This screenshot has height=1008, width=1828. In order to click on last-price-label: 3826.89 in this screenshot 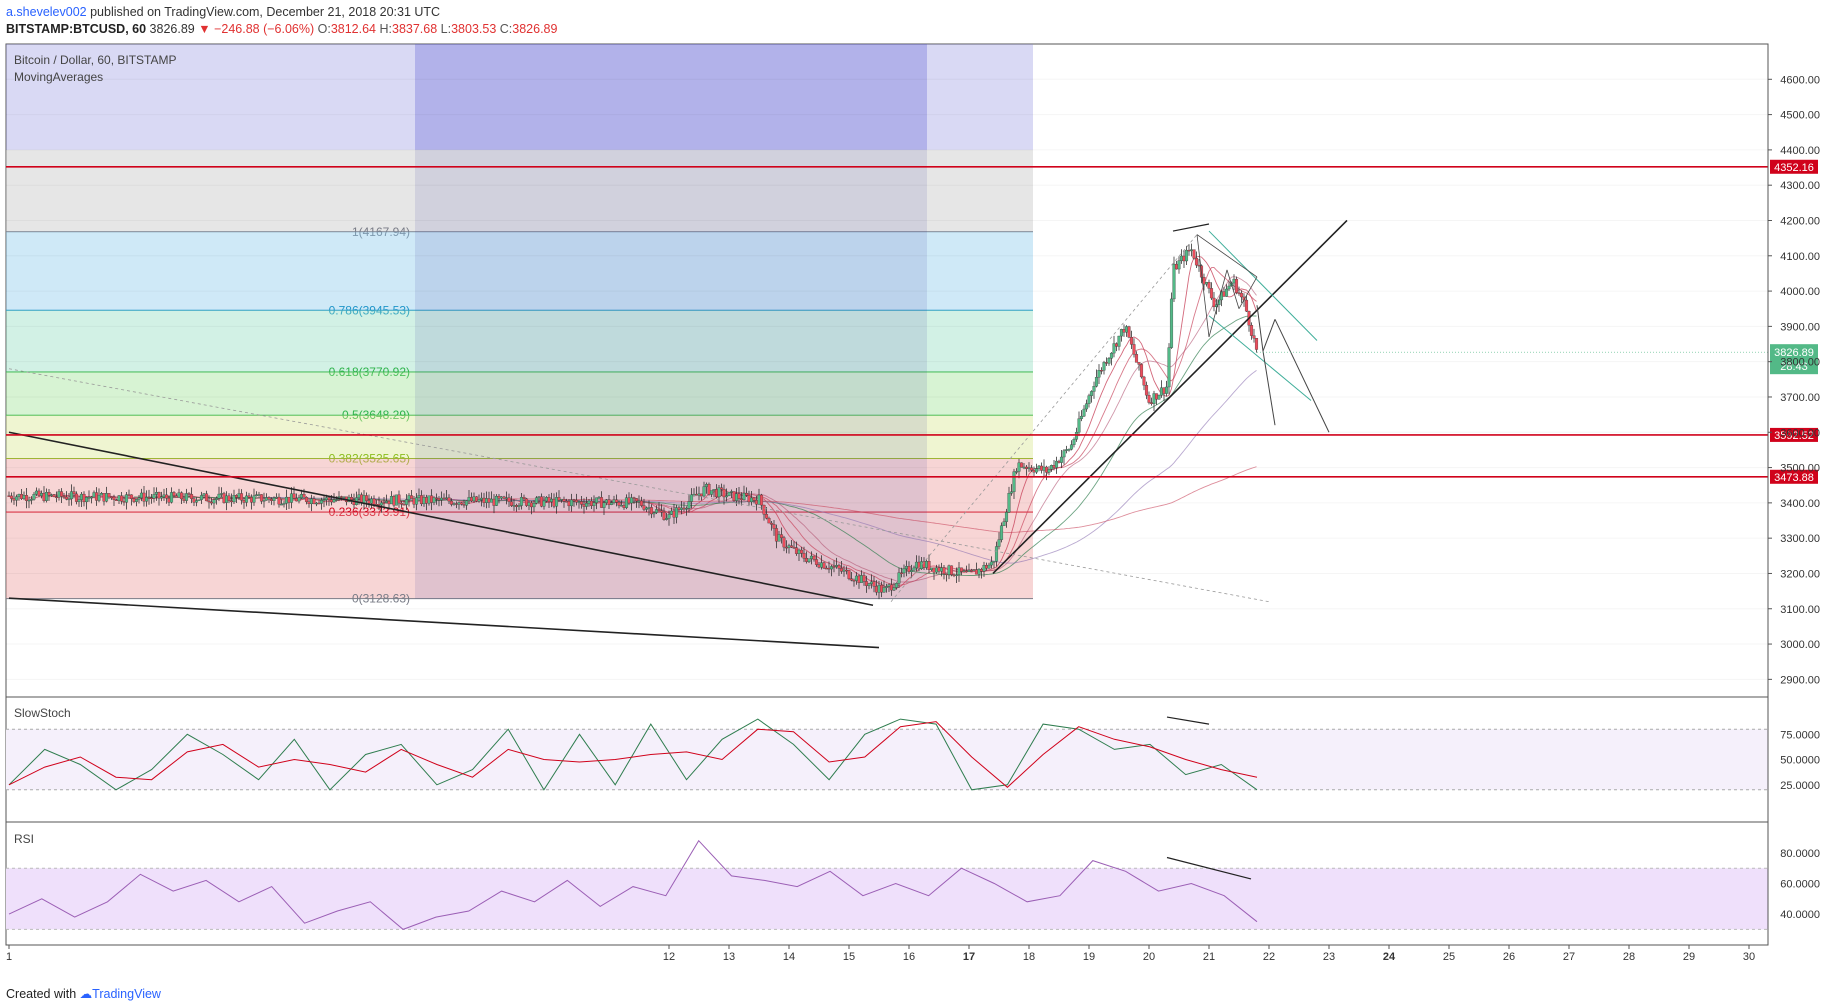, I will do `click(1794, 353)`.